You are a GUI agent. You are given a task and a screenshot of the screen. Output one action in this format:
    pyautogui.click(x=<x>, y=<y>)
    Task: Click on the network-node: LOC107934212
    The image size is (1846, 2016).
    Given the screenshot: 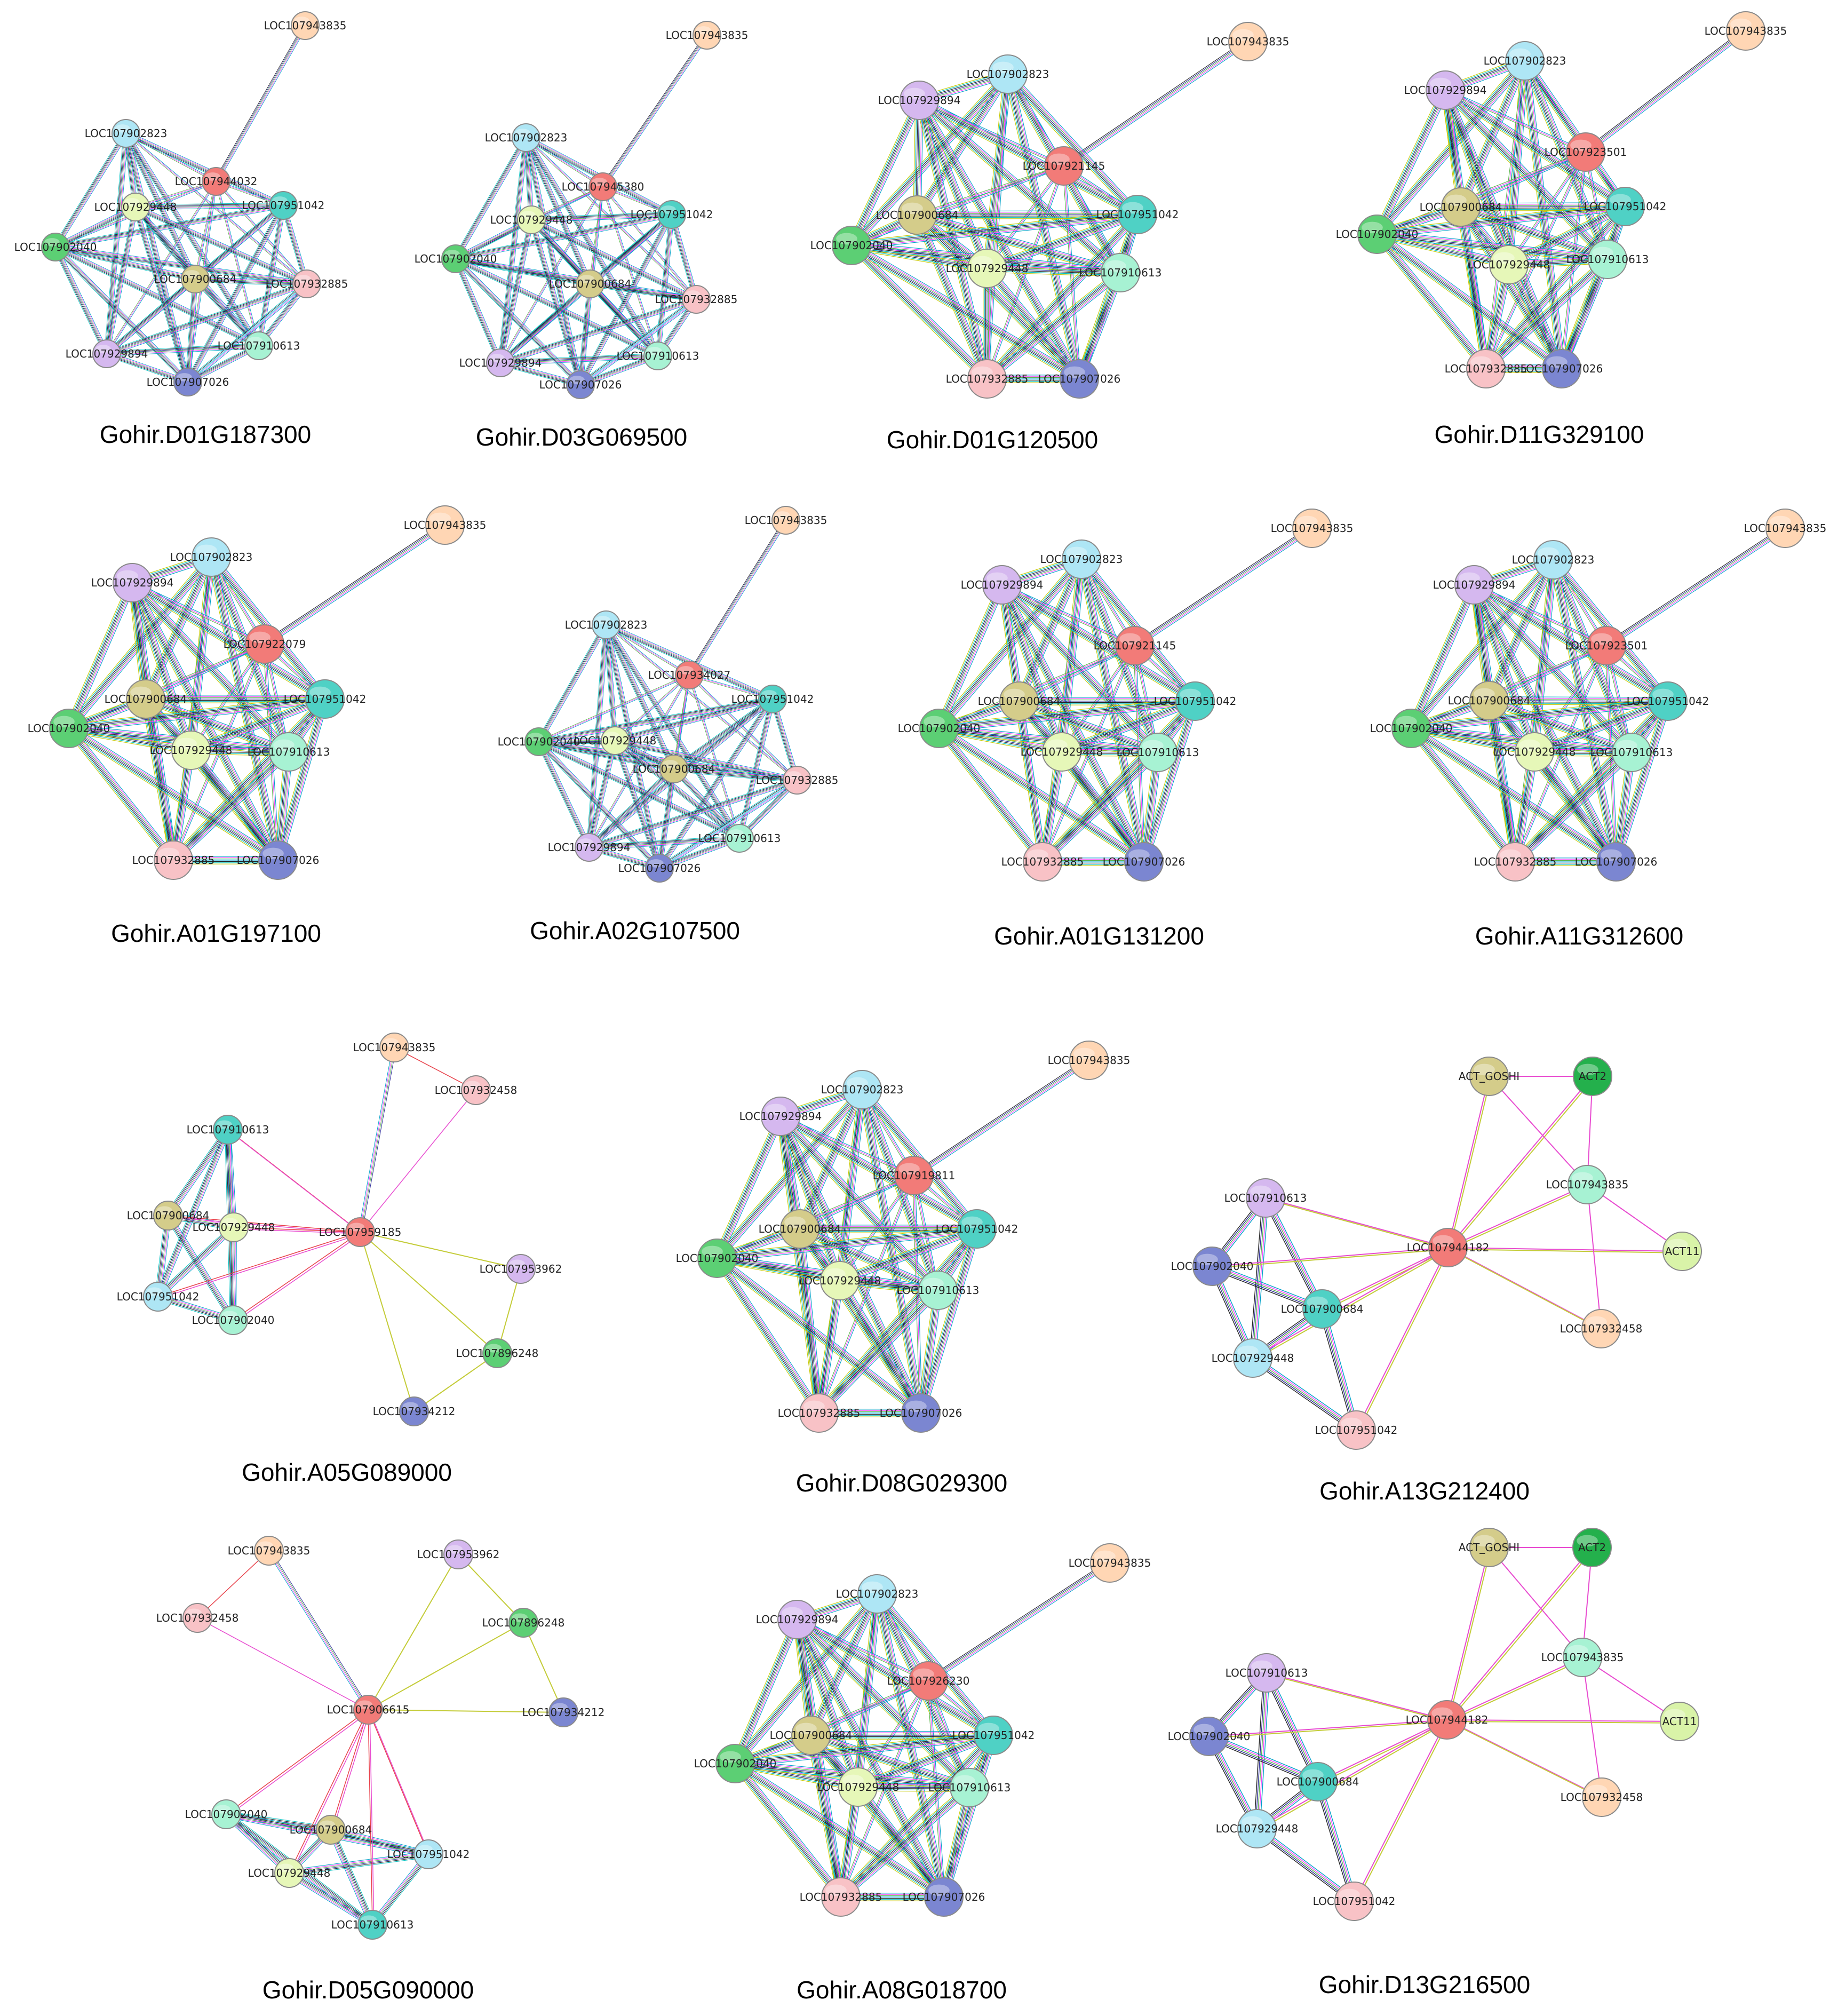 What is the action you would take?
    pyautogui.click(x=415, y=1411)
    